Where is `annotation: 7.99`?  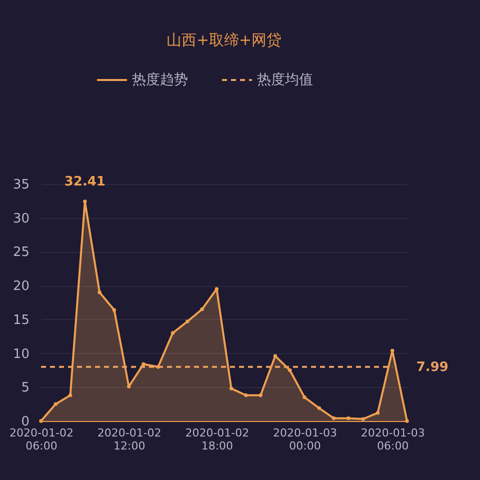
annotation: 7.99 is located at coordinates (432, 367).